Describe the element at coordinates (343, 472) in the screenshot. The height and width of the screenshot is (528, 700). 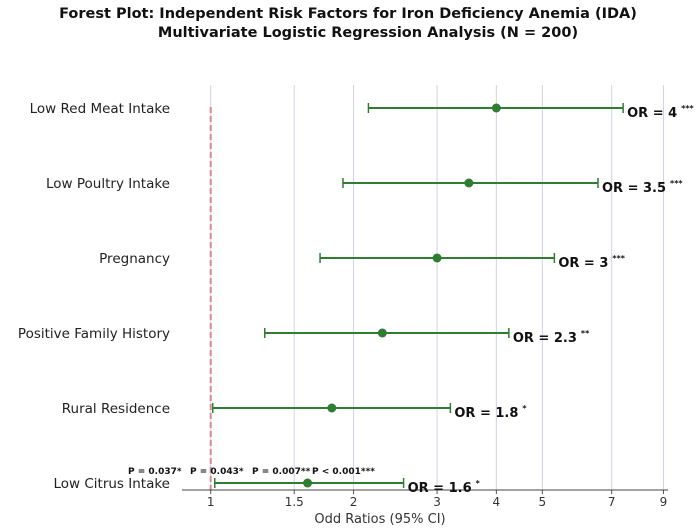
I see `p-value-note: P < 0.001***` at that location.